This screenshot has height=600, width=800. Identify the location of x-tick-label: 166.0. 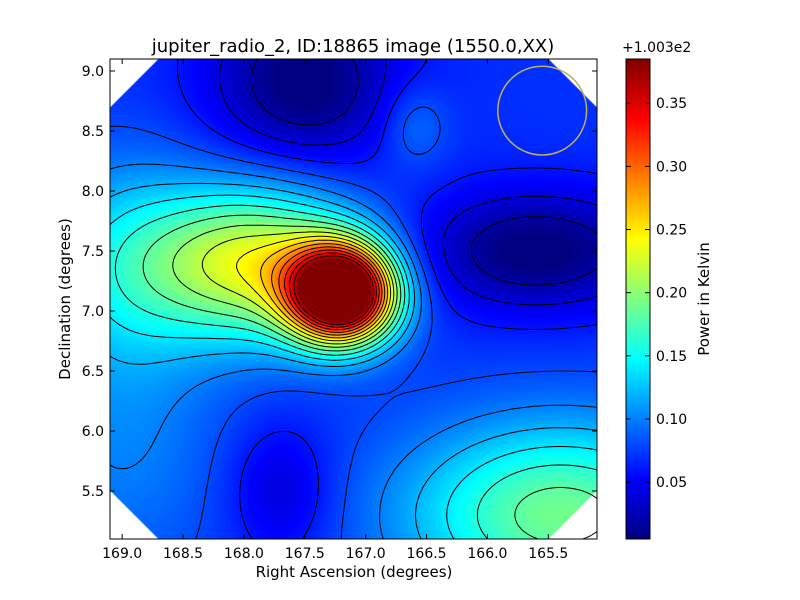
(487, 554).